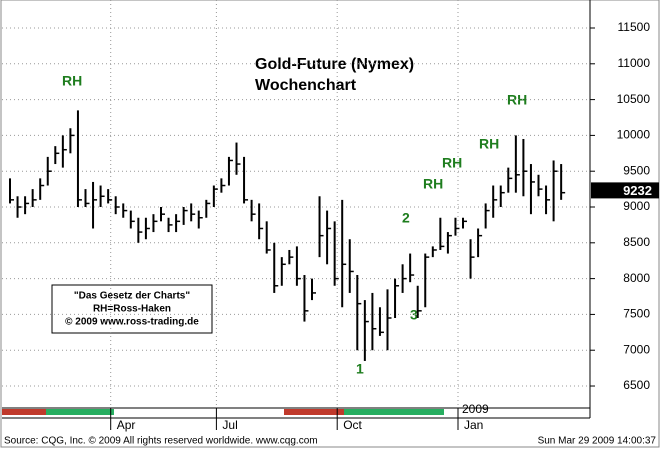 The image size is (660, 449). What do you see at coordinates (636, 349) in the screenshot?
I see `y-tick-label: 7000` at bounding box center [636, 349].